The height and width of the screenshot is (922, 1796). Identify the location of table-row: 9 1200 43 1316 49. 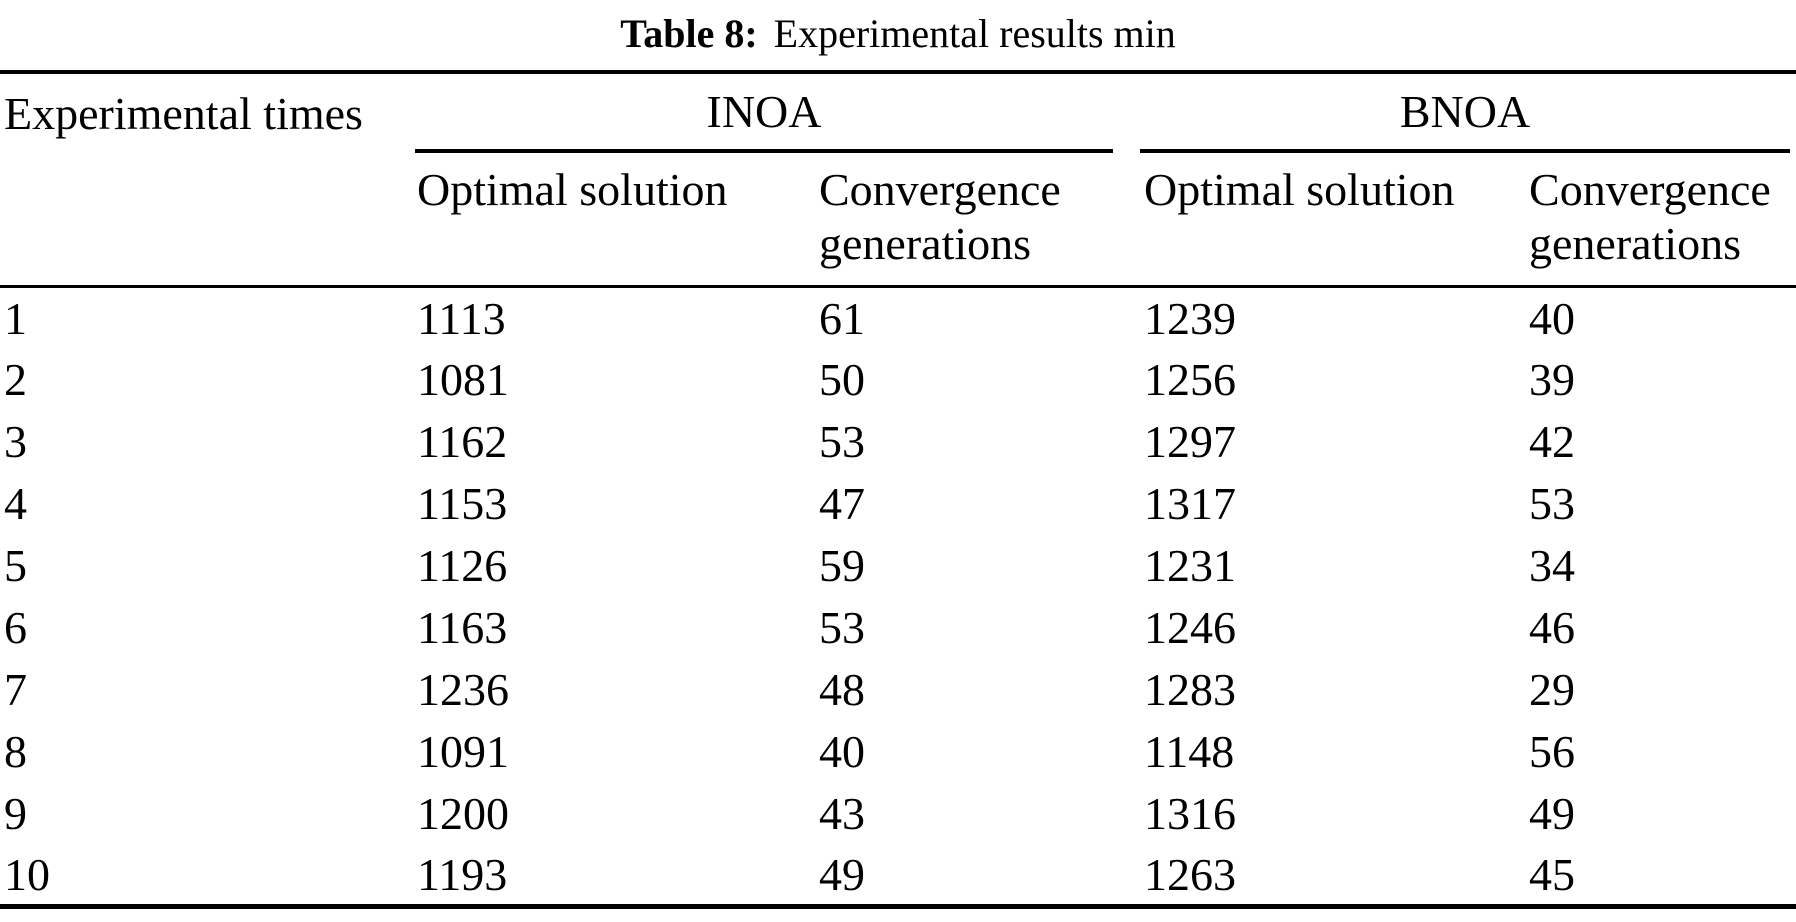
(898, 814).